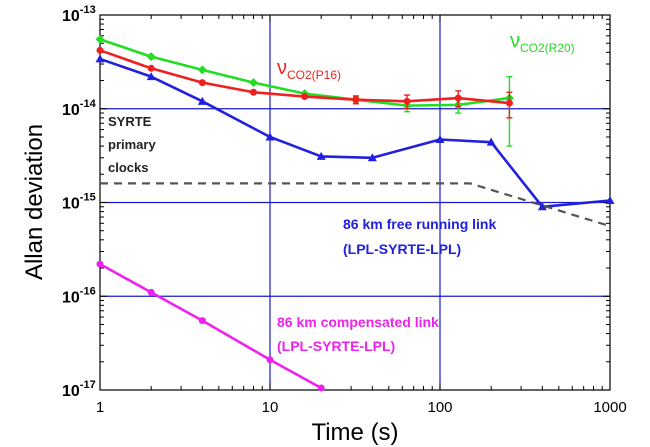  What do you see at coordinates (100, 407) in the screenshot?
I see `x-tick-label: 1` at bounding box center [100, 407].